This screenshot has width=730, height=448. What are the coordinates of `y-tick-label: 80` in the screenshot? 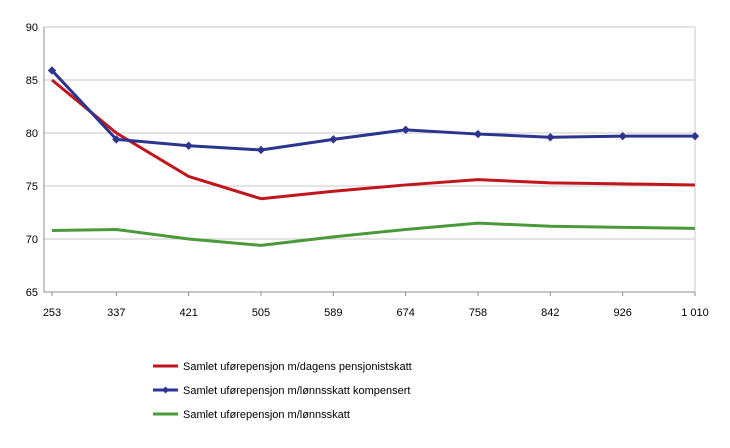 It's located at (32, 134).